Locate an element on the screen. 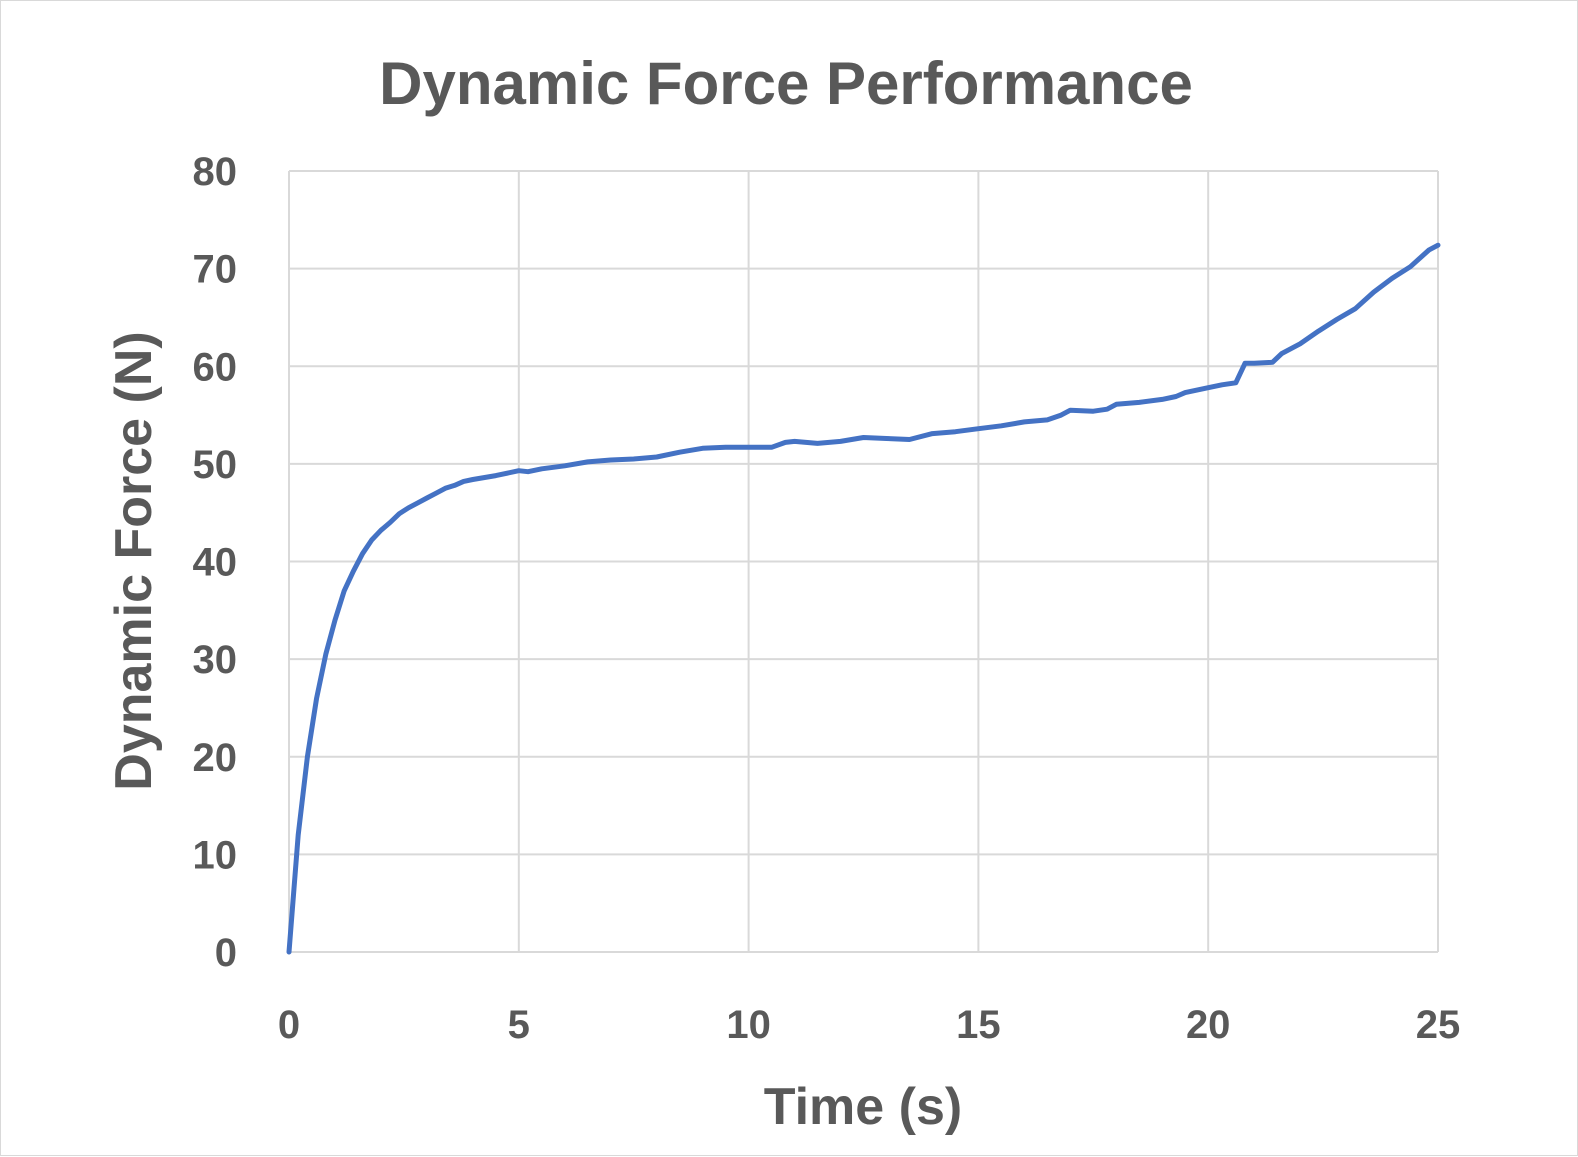  y-tick-labels: 0 10 20 30 40 50 60 70 80 is located at coordinates (215, 562).